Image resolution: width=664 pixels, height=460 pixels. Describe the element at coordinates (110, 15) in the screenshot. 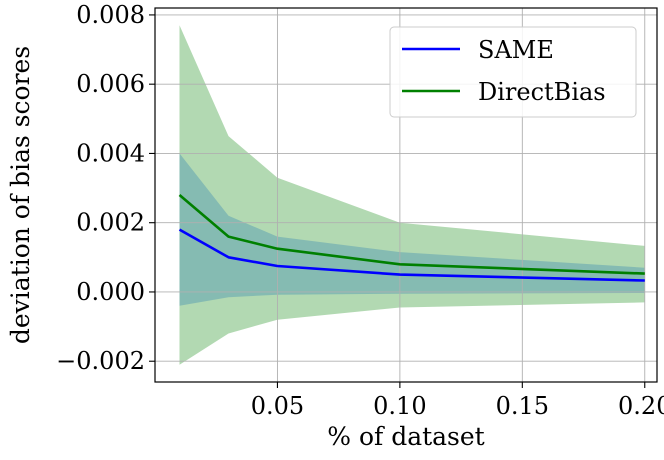

I see `y-tick-label: 0.008` at that location.